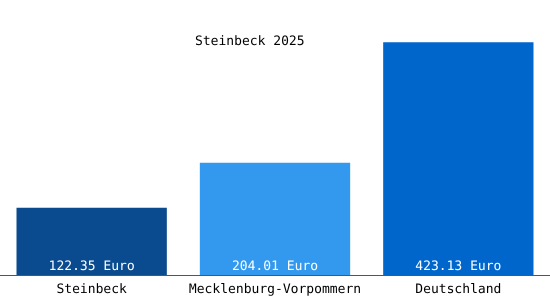 The width and height of the screenshot is (550, 300). What do you see at coordinates (458, 289) in the screenshot?
I see `x-tick-label: Deutschland` at bounding box center [458, 289].